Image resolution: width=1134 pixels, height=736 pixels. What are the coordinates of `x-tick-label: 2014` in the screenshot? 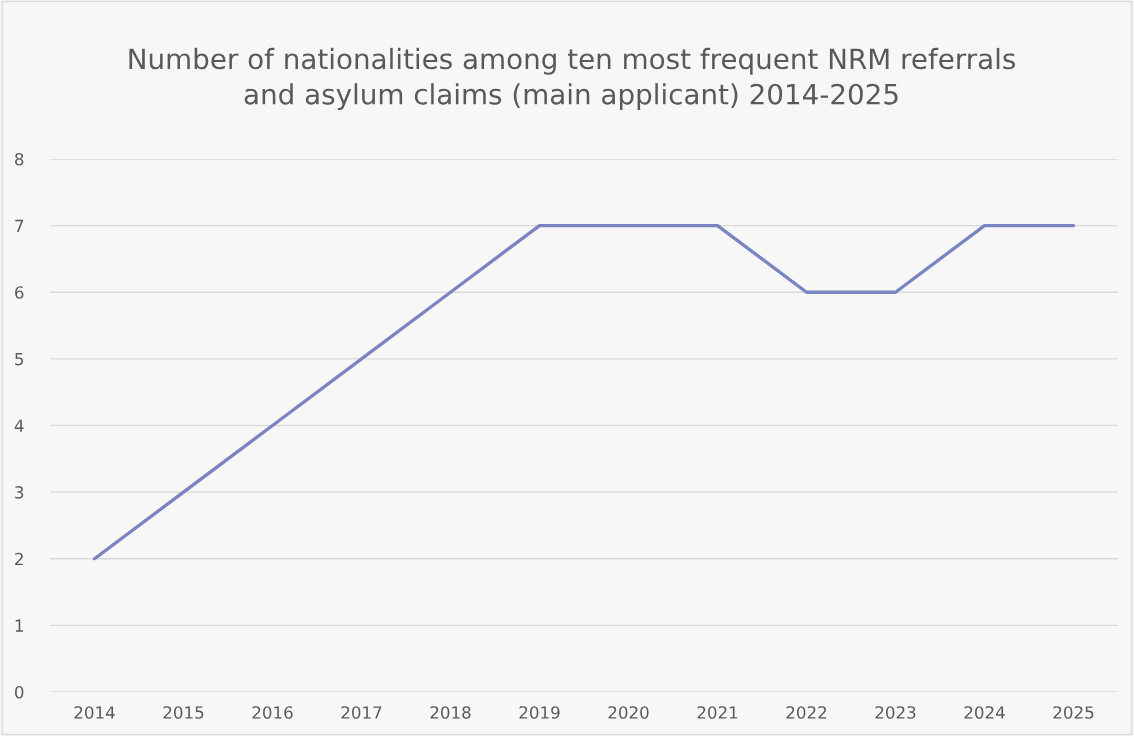 It's located at (94, 712).